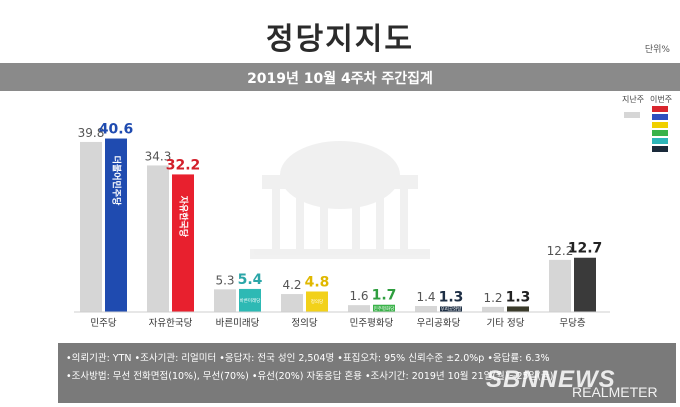 Image resolution: width=680 pixels, height=407 pixels. What do you see at coordinates (238, 323) in the screenshot?
I see `category-label: 바른미래당` at bounding box center [238, 323].